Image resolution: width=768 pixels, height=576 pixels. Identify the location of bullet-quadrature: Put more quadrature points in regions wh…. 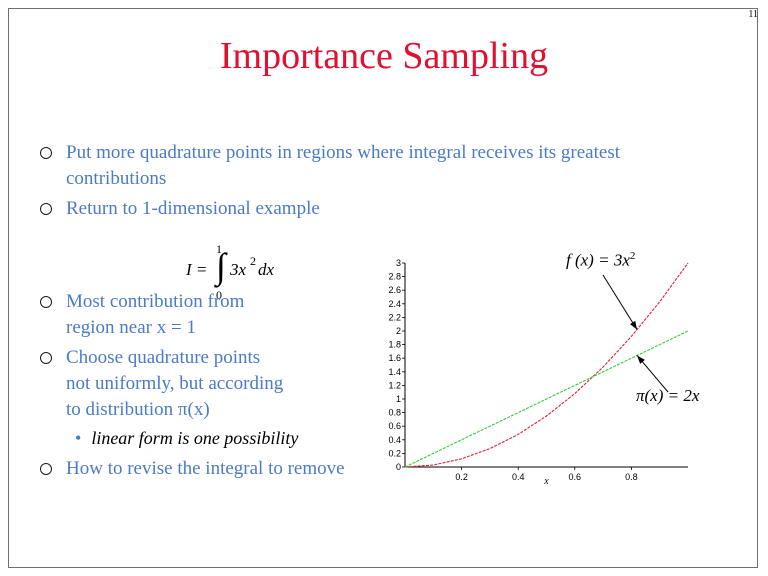
(330, 166).